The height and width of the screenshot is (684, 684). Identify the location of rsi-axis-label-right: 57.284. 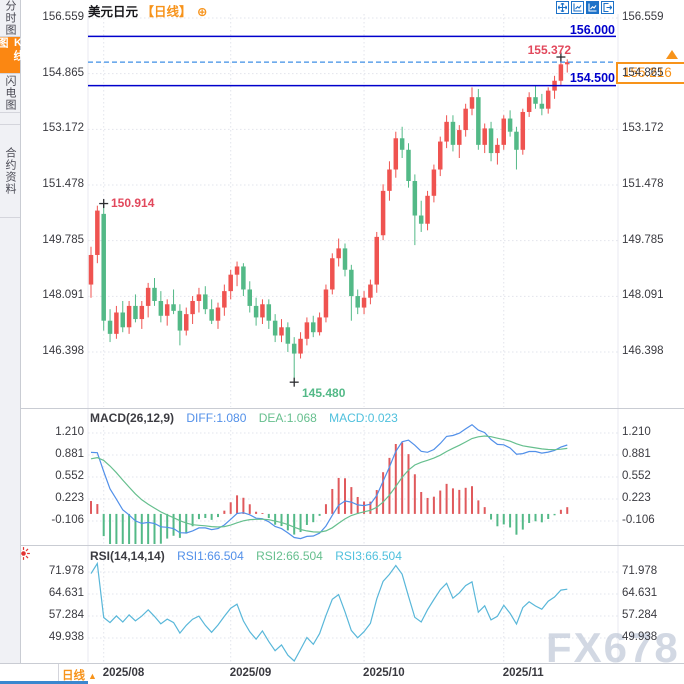
(640, 614).